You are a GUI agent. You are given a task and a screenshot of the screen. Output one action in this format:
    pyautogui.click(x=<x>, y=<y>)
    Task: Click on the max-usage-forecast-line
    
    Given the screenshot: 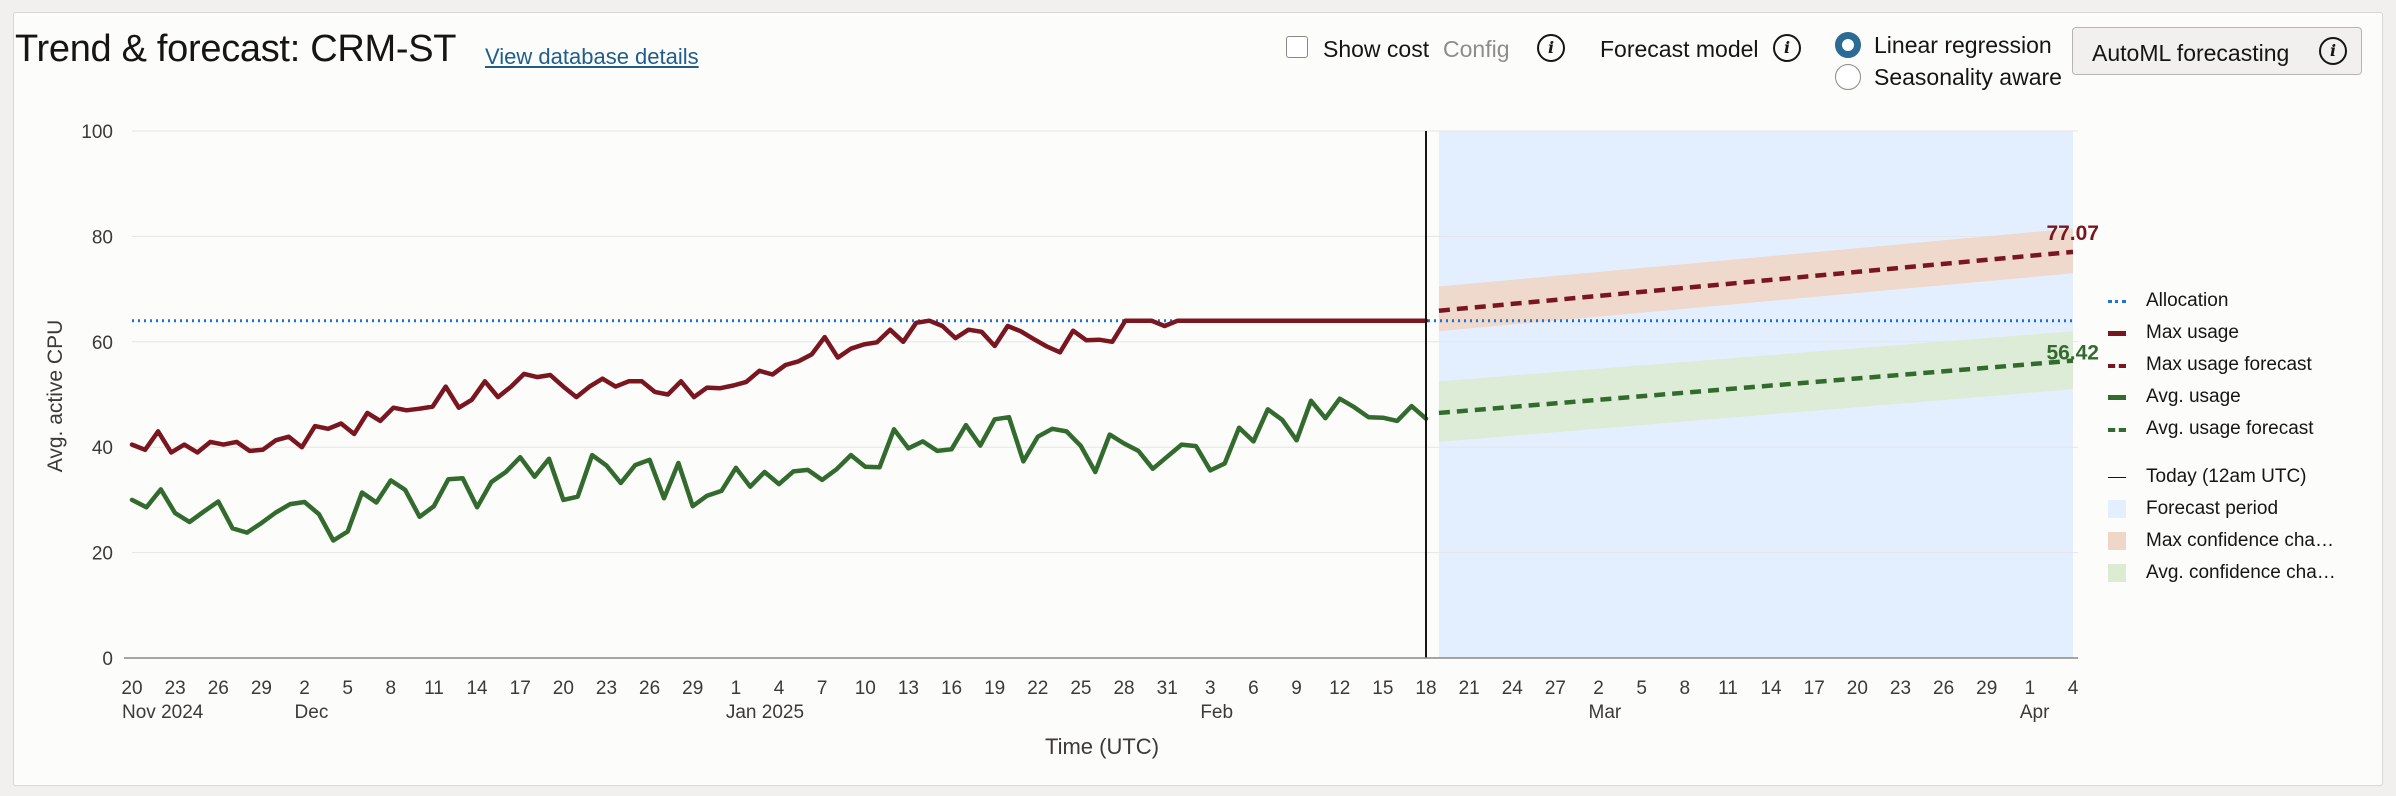 What is the action you would take?
    pyautogui.click(x=1756, y=281)
    